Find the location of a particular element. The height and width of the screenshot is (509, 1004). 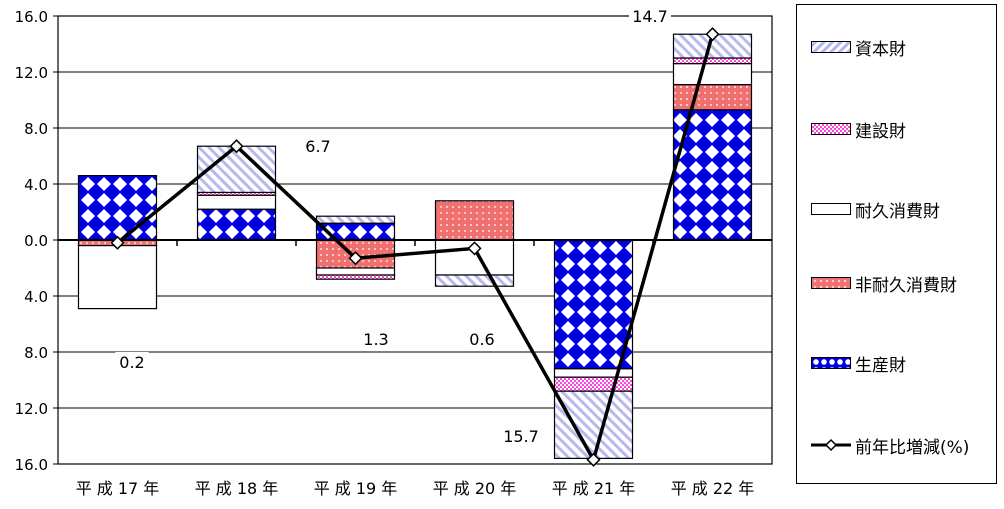

x-tick-label: 平 成 22 年 is located at coordinates (713, 488).